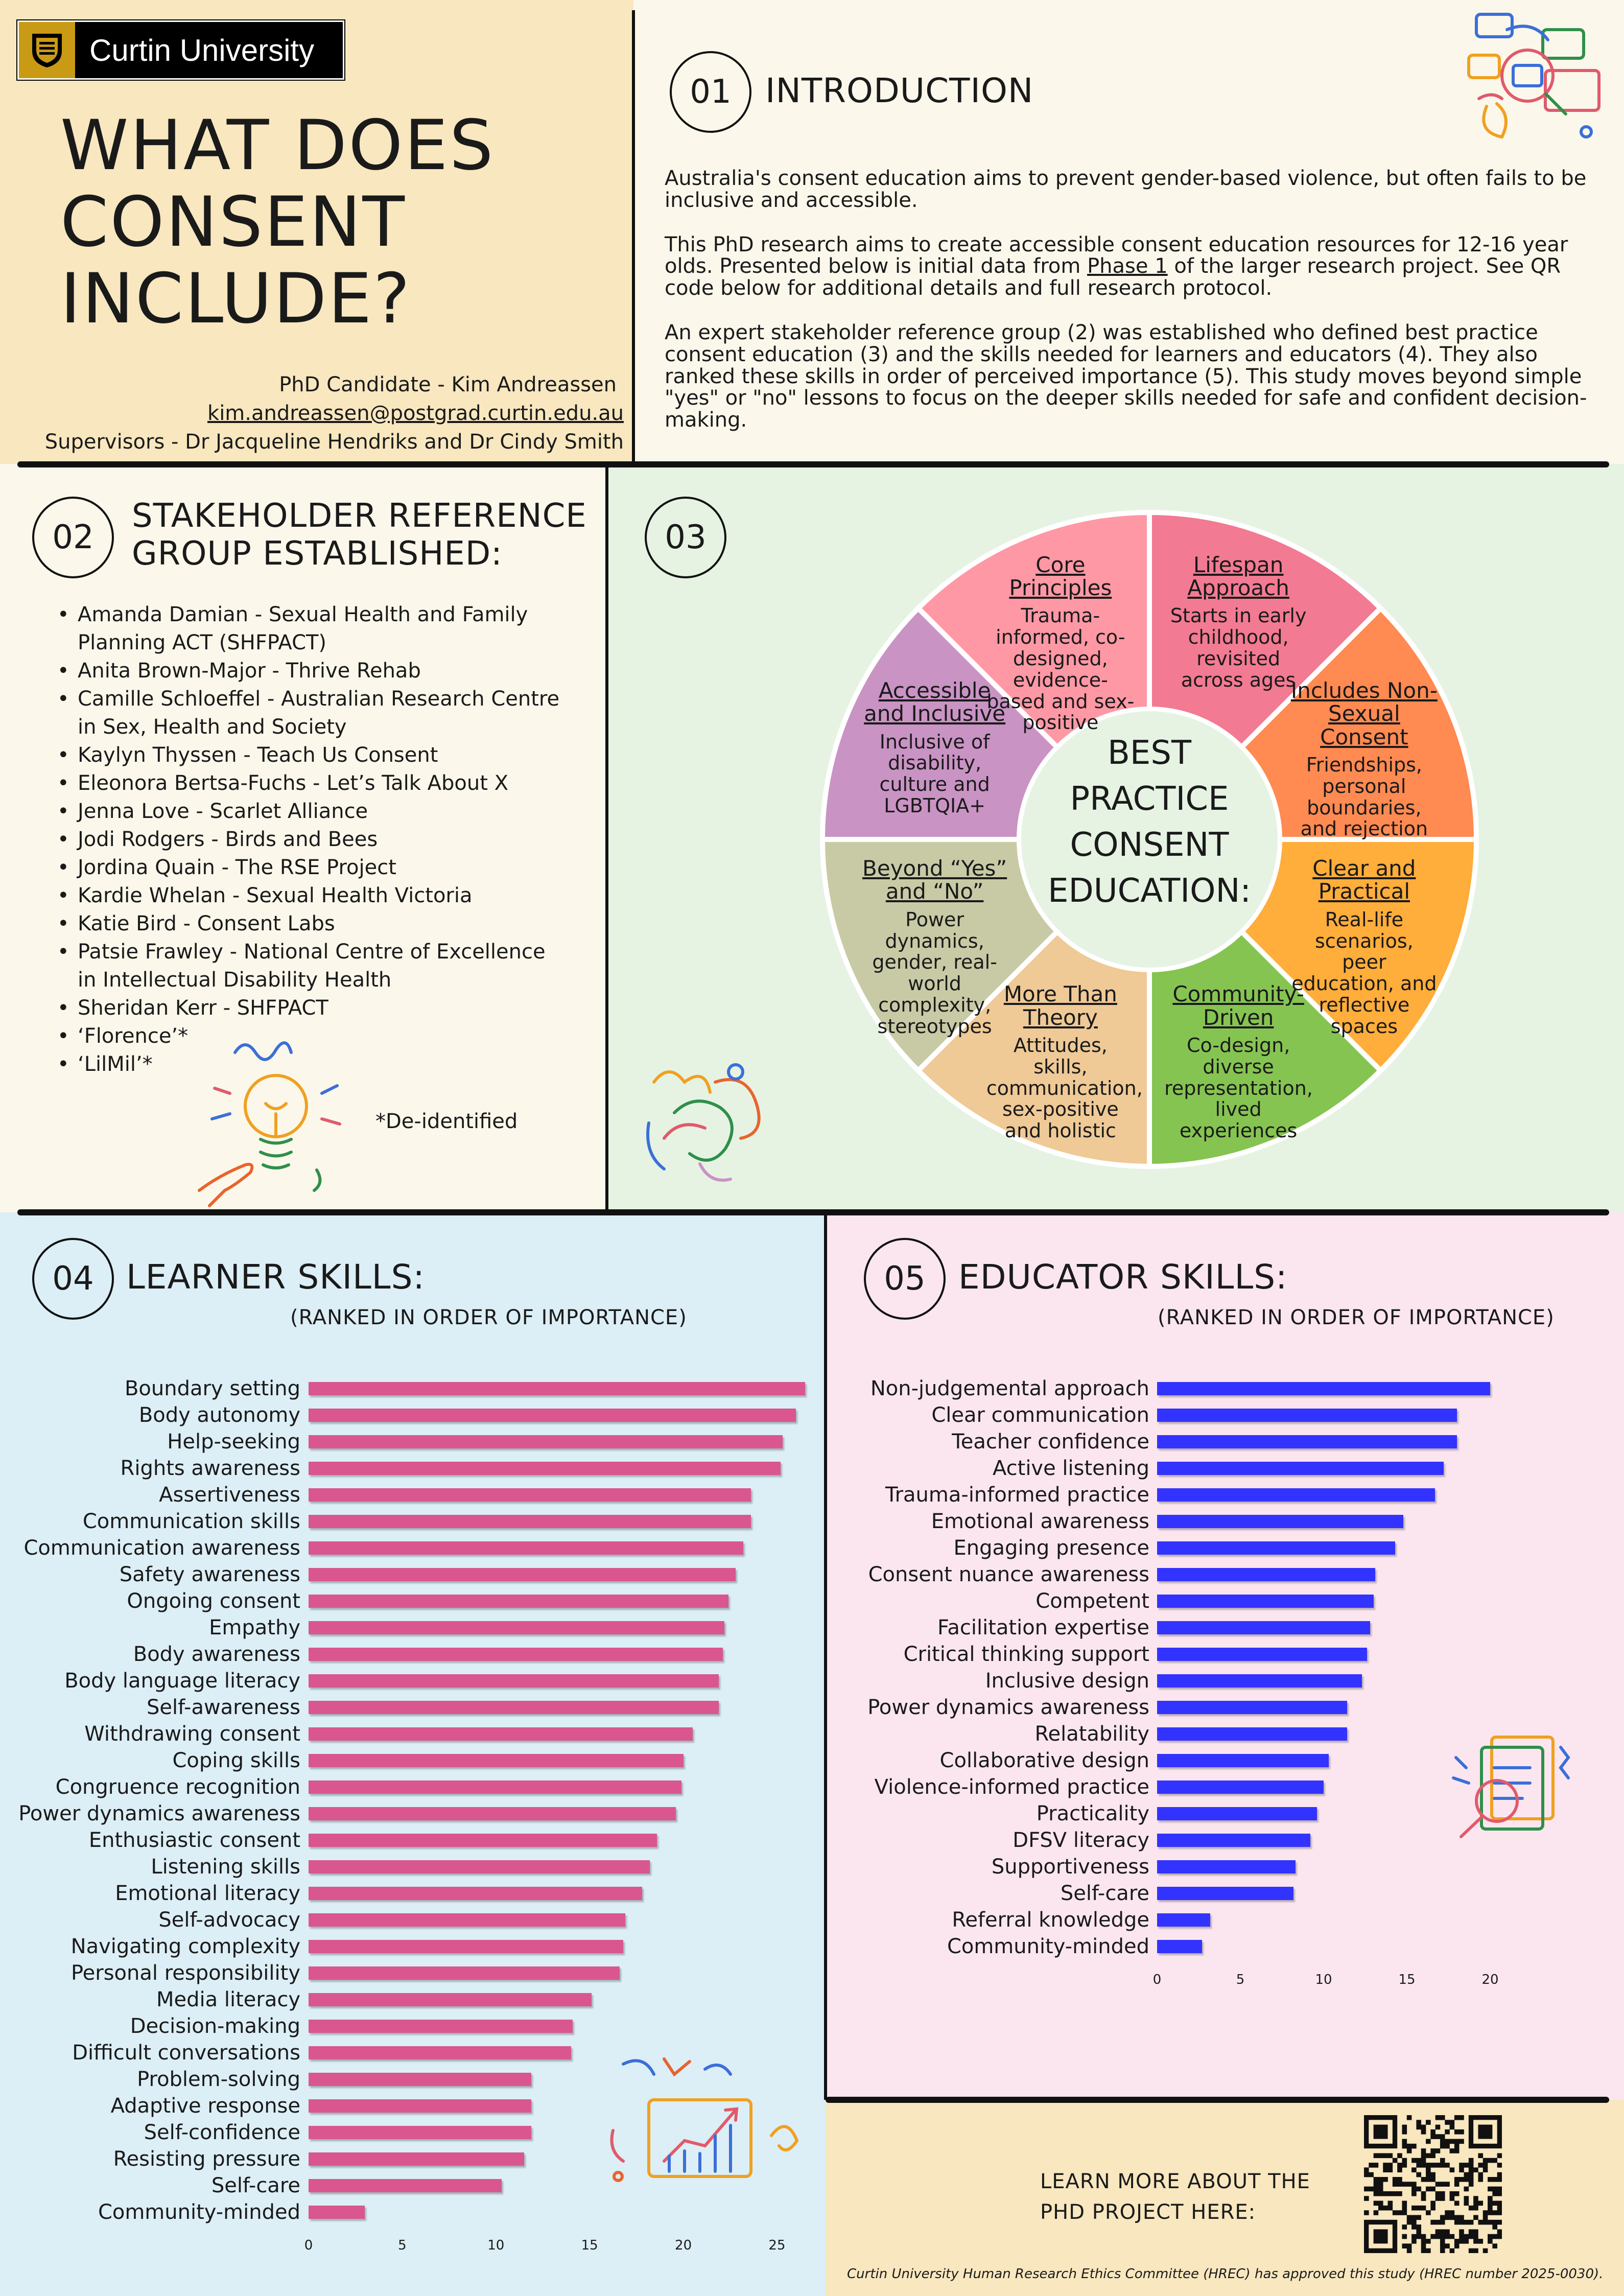 The width and height of the screenshot is (1624, 2296). What do you see at coordinates (606, 839) in the screenshot?
I see `divider-vertical-middle` at bounding box center [606, 839].